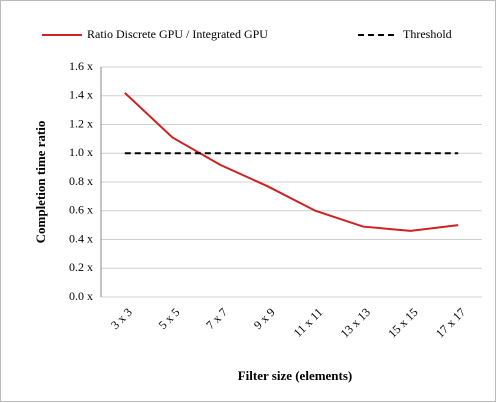 The width and height of the screenshot is (497, 403). What do you see at coordinates (81, 238) in the screenshot?
I see `y-tick-label: 0.4 x` at bounding box center [81, 238].